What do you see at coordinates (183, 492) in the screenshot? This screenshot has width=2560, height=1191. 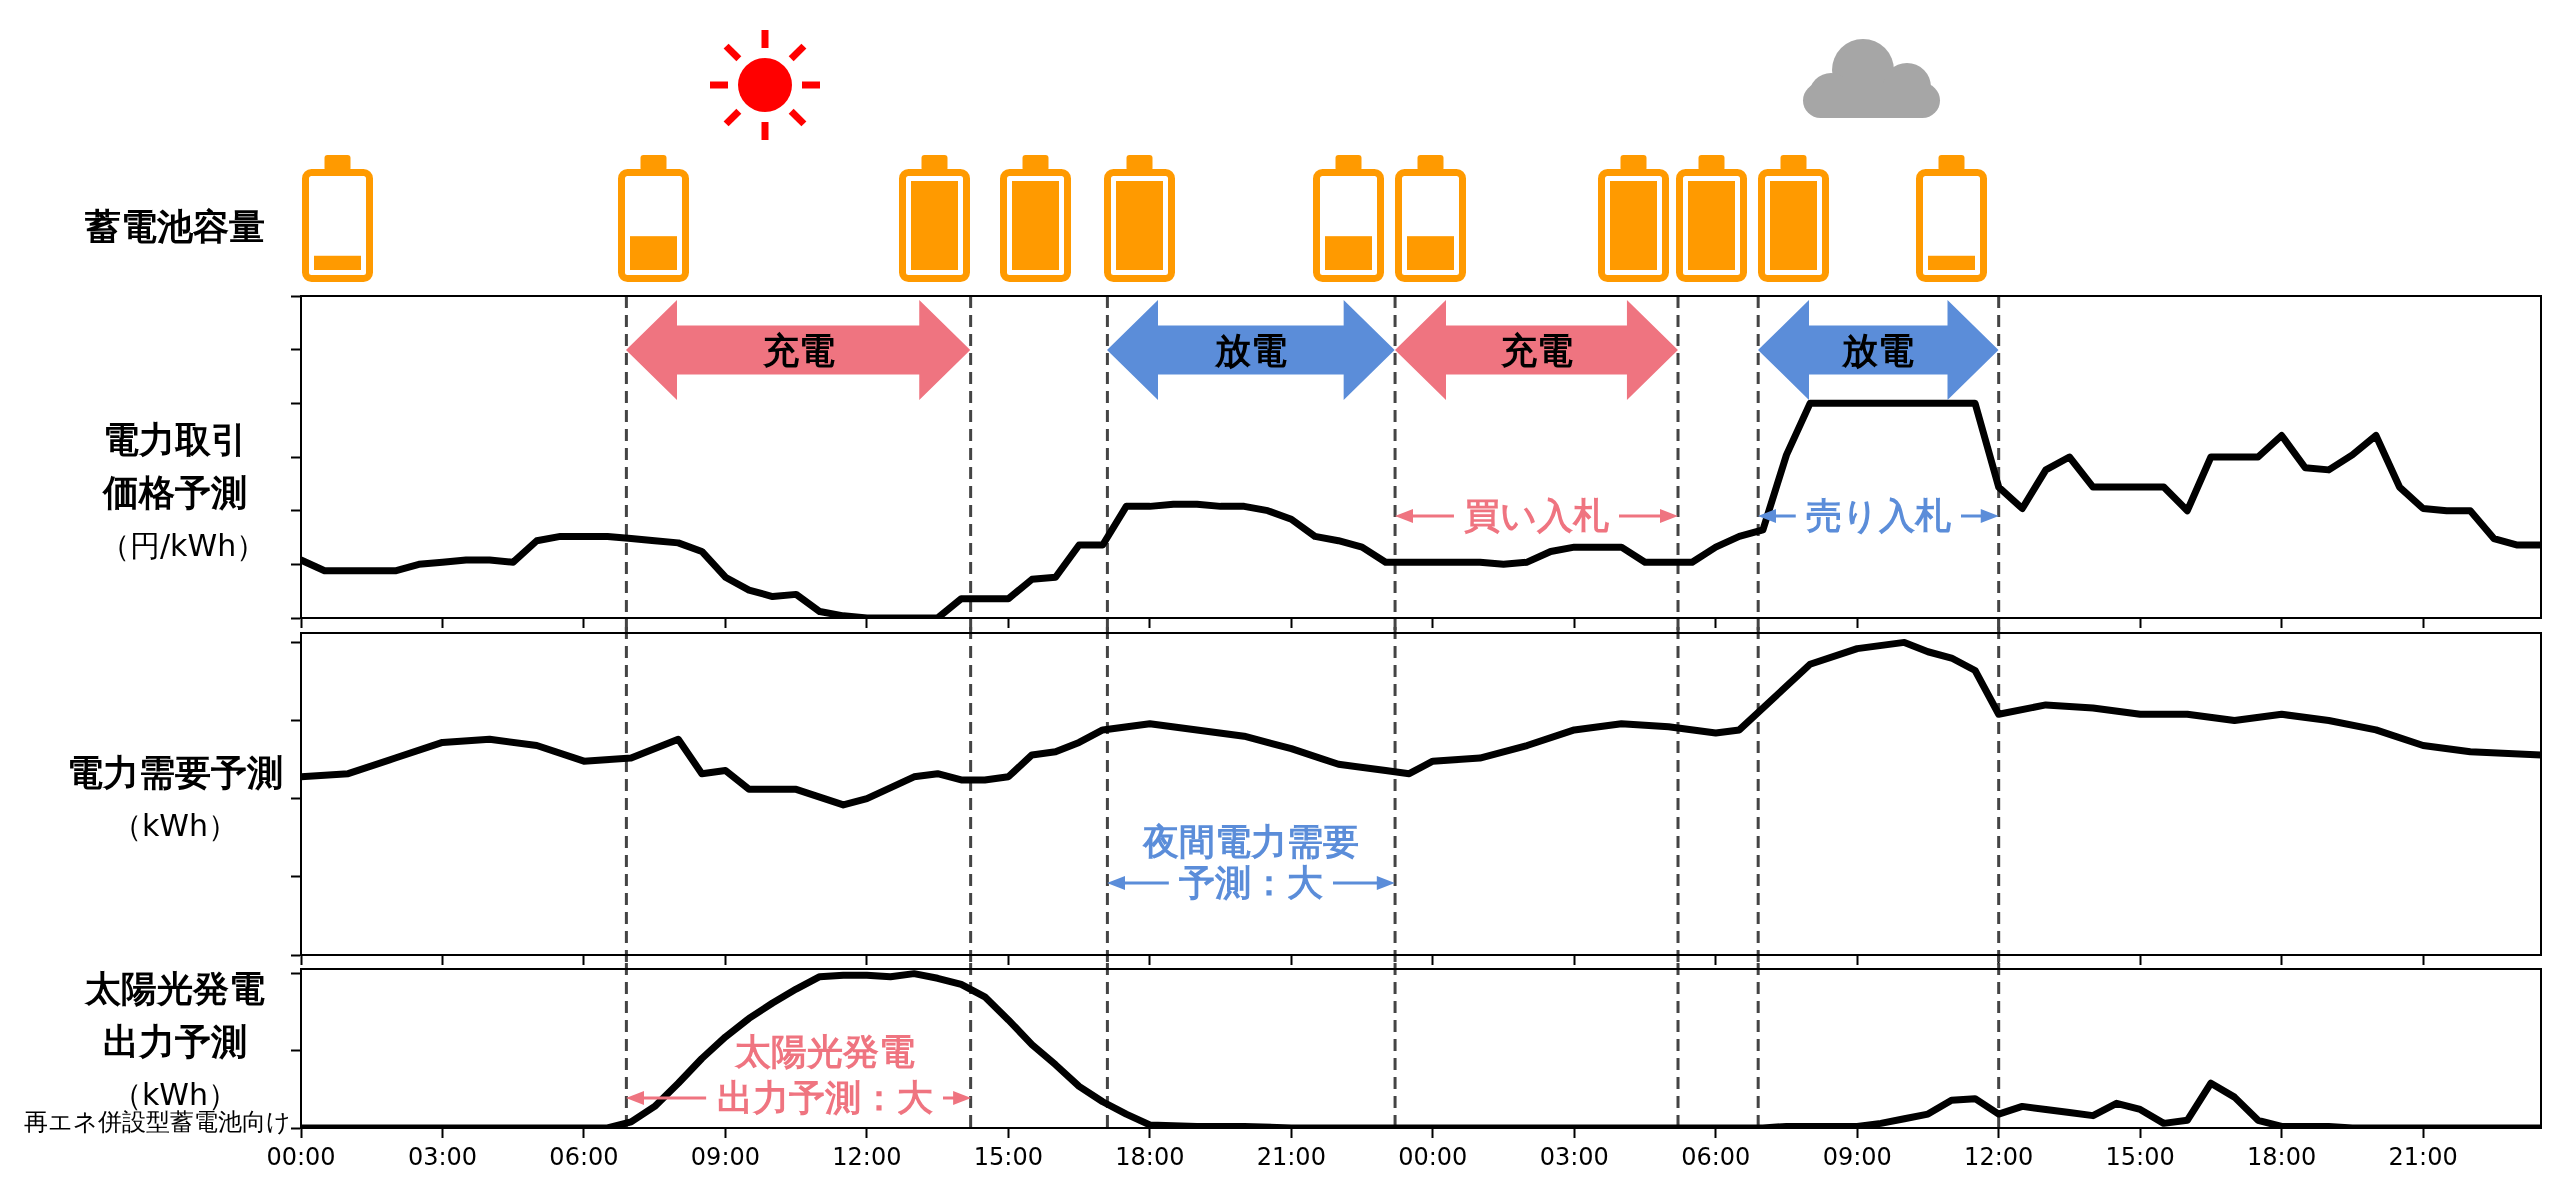 I see `y-axis-title: 電力取引価格予測（円/kWh）` at bounding box center [183, 492].